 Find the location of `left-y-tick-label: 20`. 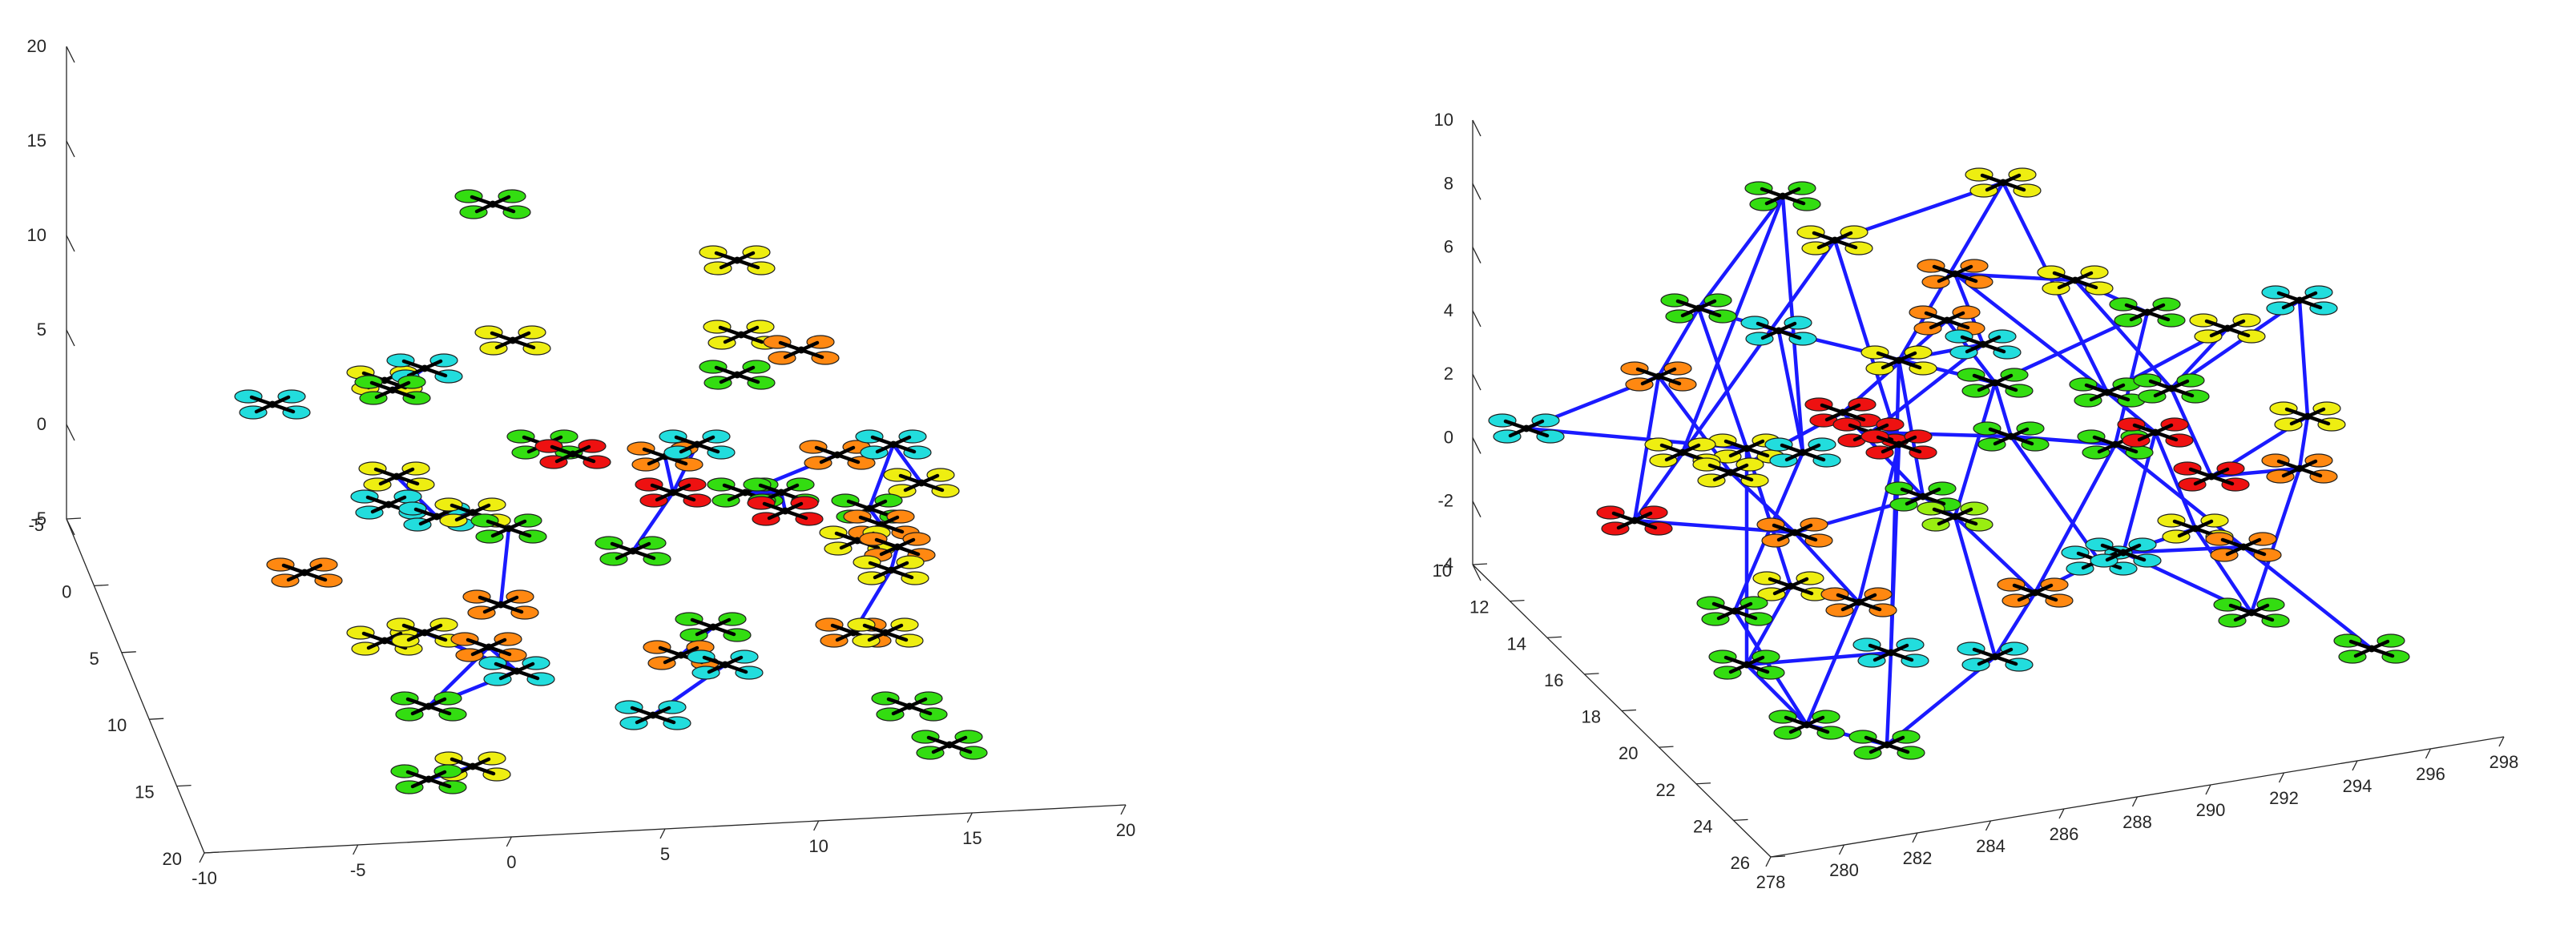

left-y-tick-label: 20 is located at coordinates (172, 859).